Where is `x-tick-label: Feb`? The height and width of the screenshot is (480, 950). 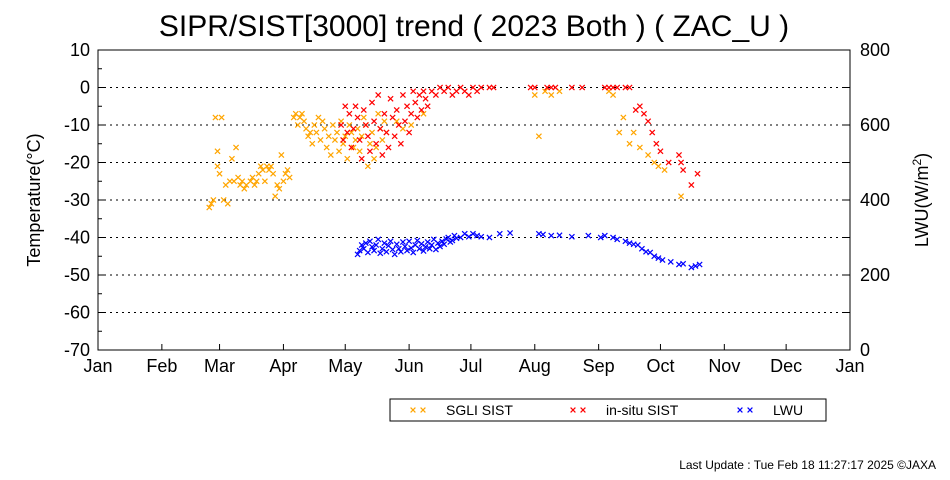 x-tick-label: Feb is located at coordinates (161, 366).